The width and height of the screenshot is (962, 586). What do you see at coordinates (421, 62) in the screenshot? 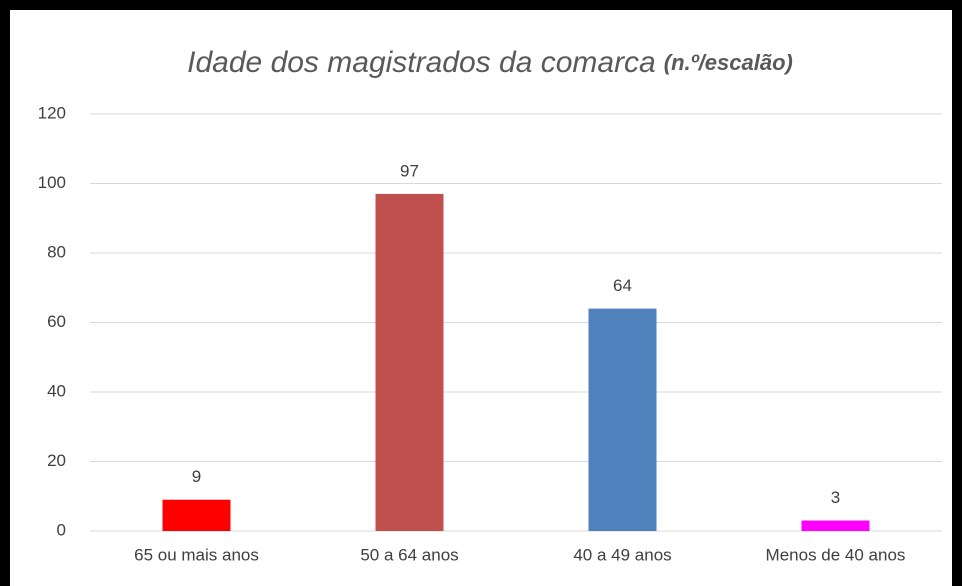
I see `chart-title: Idade dos magistrados da comarca` at bounding box center [421, 62].